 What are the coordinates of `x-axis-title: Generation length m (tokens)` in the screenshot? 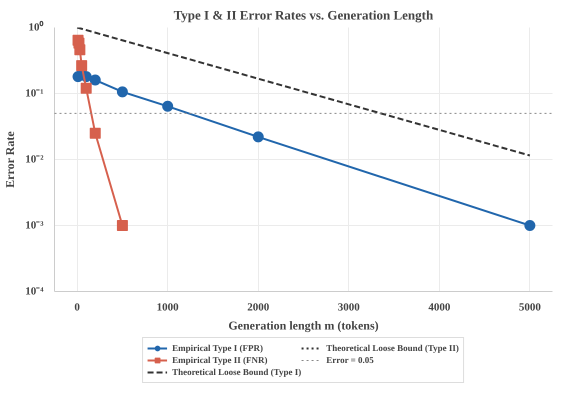 It's located at (303, 325).